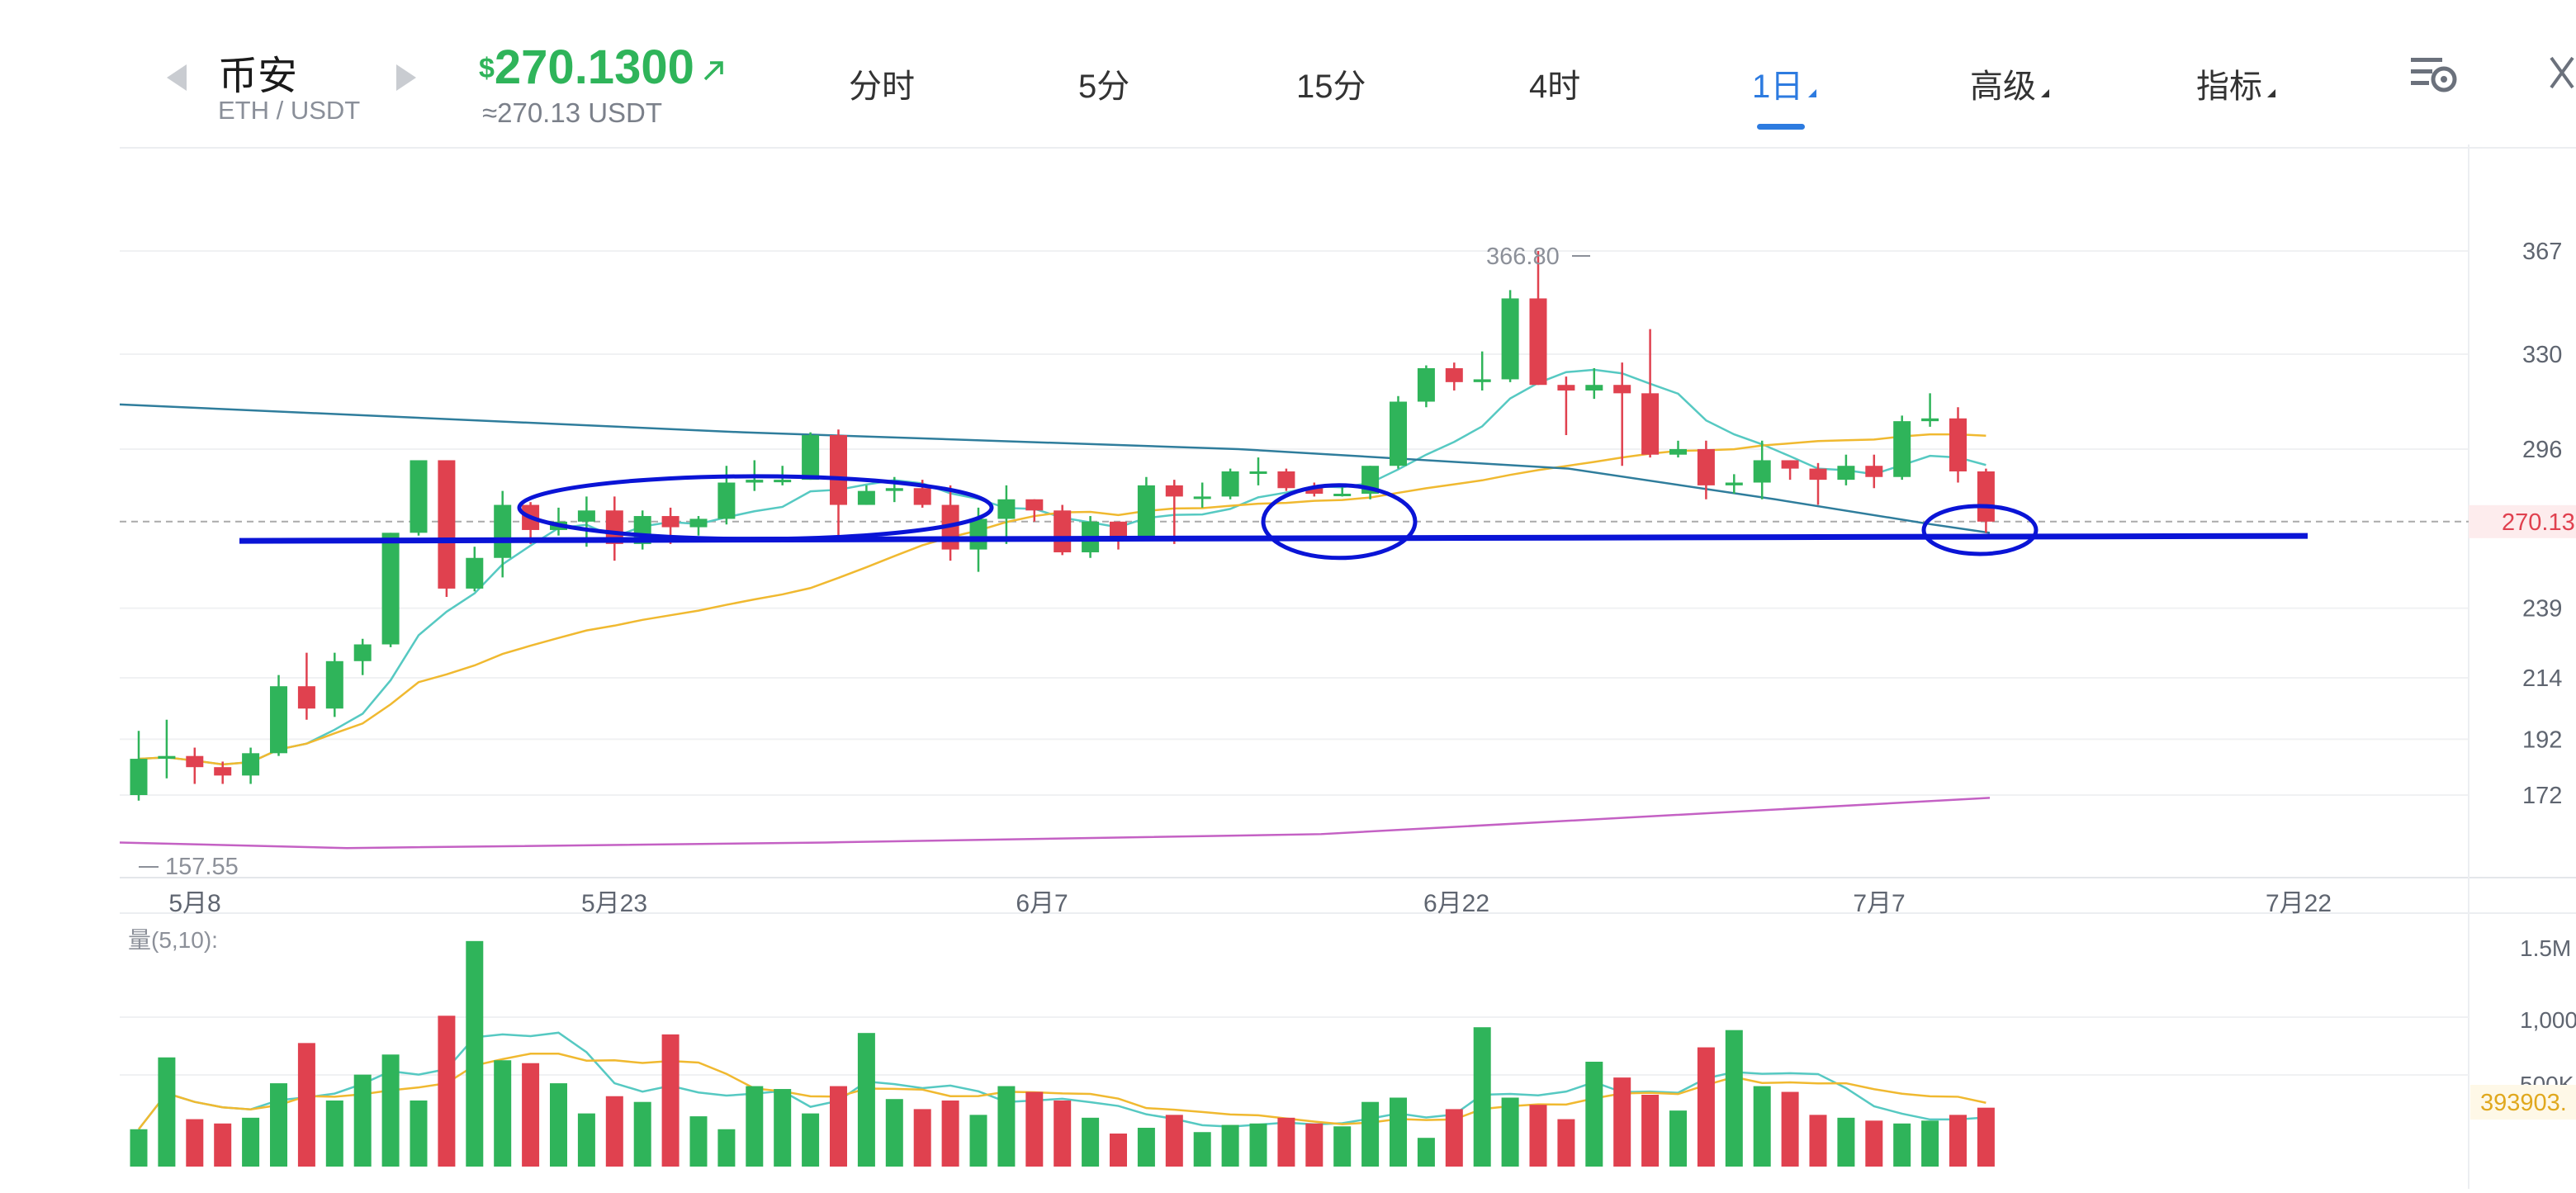 Image resolution: width=2576 pixels, height=1193 pixels. Describe the element at coordinates (177, 77) in the screenshot. I see `prev-pair-arrow-icon` at that location.